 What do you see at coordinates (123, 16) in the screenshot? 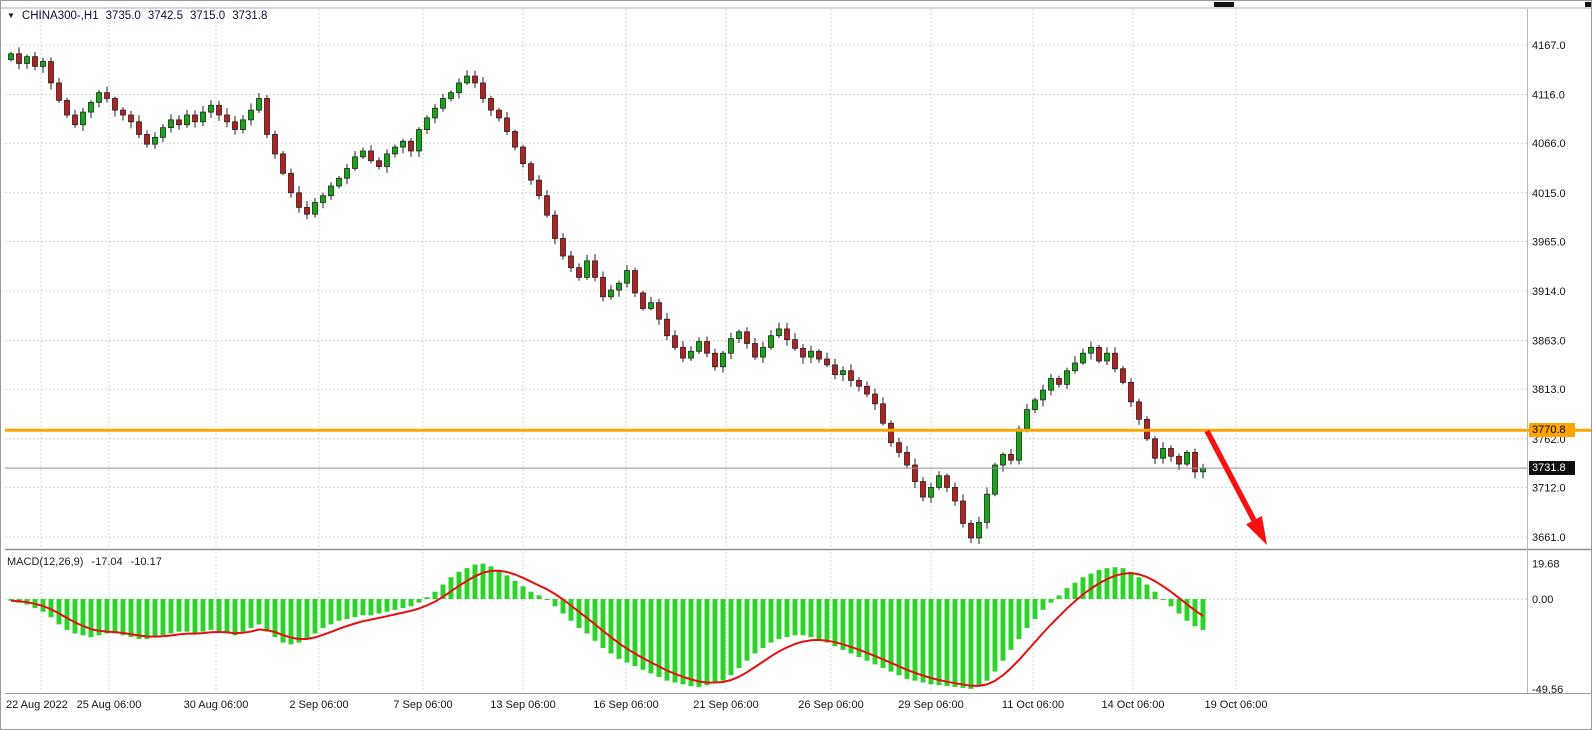
I see `ohlc-open: 3735.0` at bounding box center [123, 16].